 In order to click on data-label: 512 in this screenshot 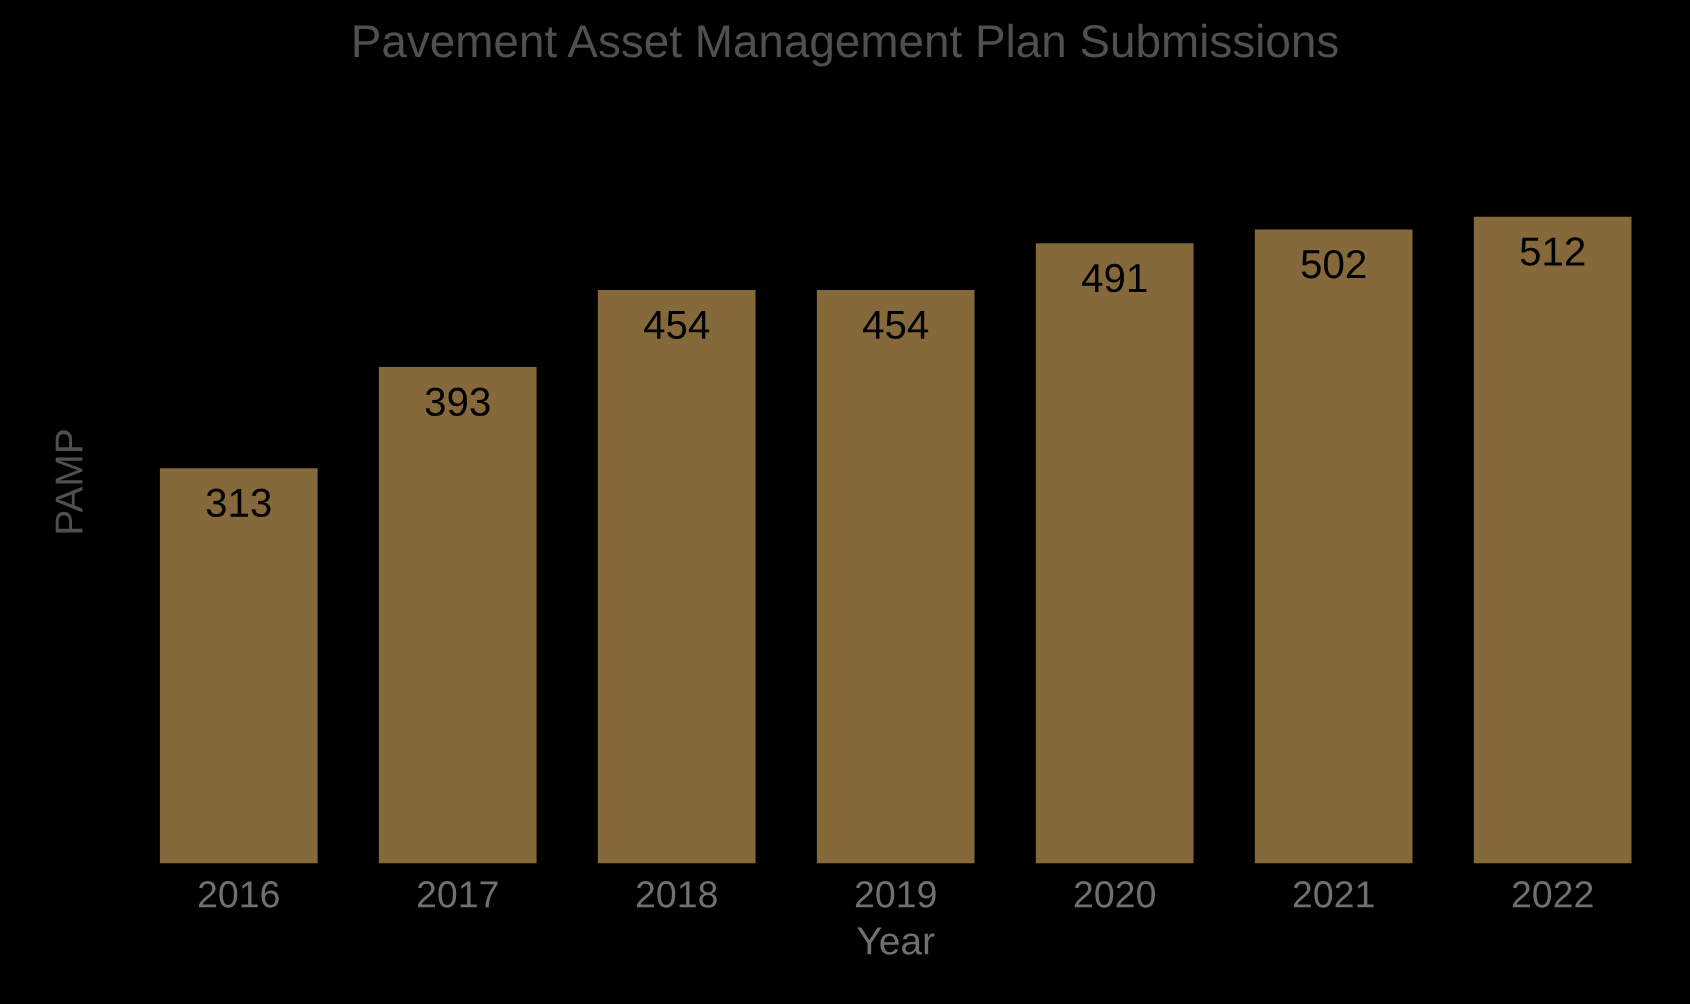, I will do `click(1552, 251)`.